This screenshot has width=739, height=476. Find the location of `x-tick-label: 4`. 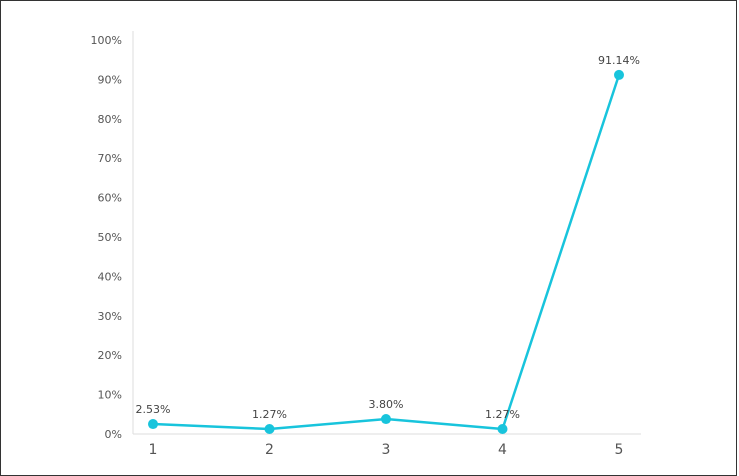

x-tick-label: 4 is located at coordinates (502, 450).